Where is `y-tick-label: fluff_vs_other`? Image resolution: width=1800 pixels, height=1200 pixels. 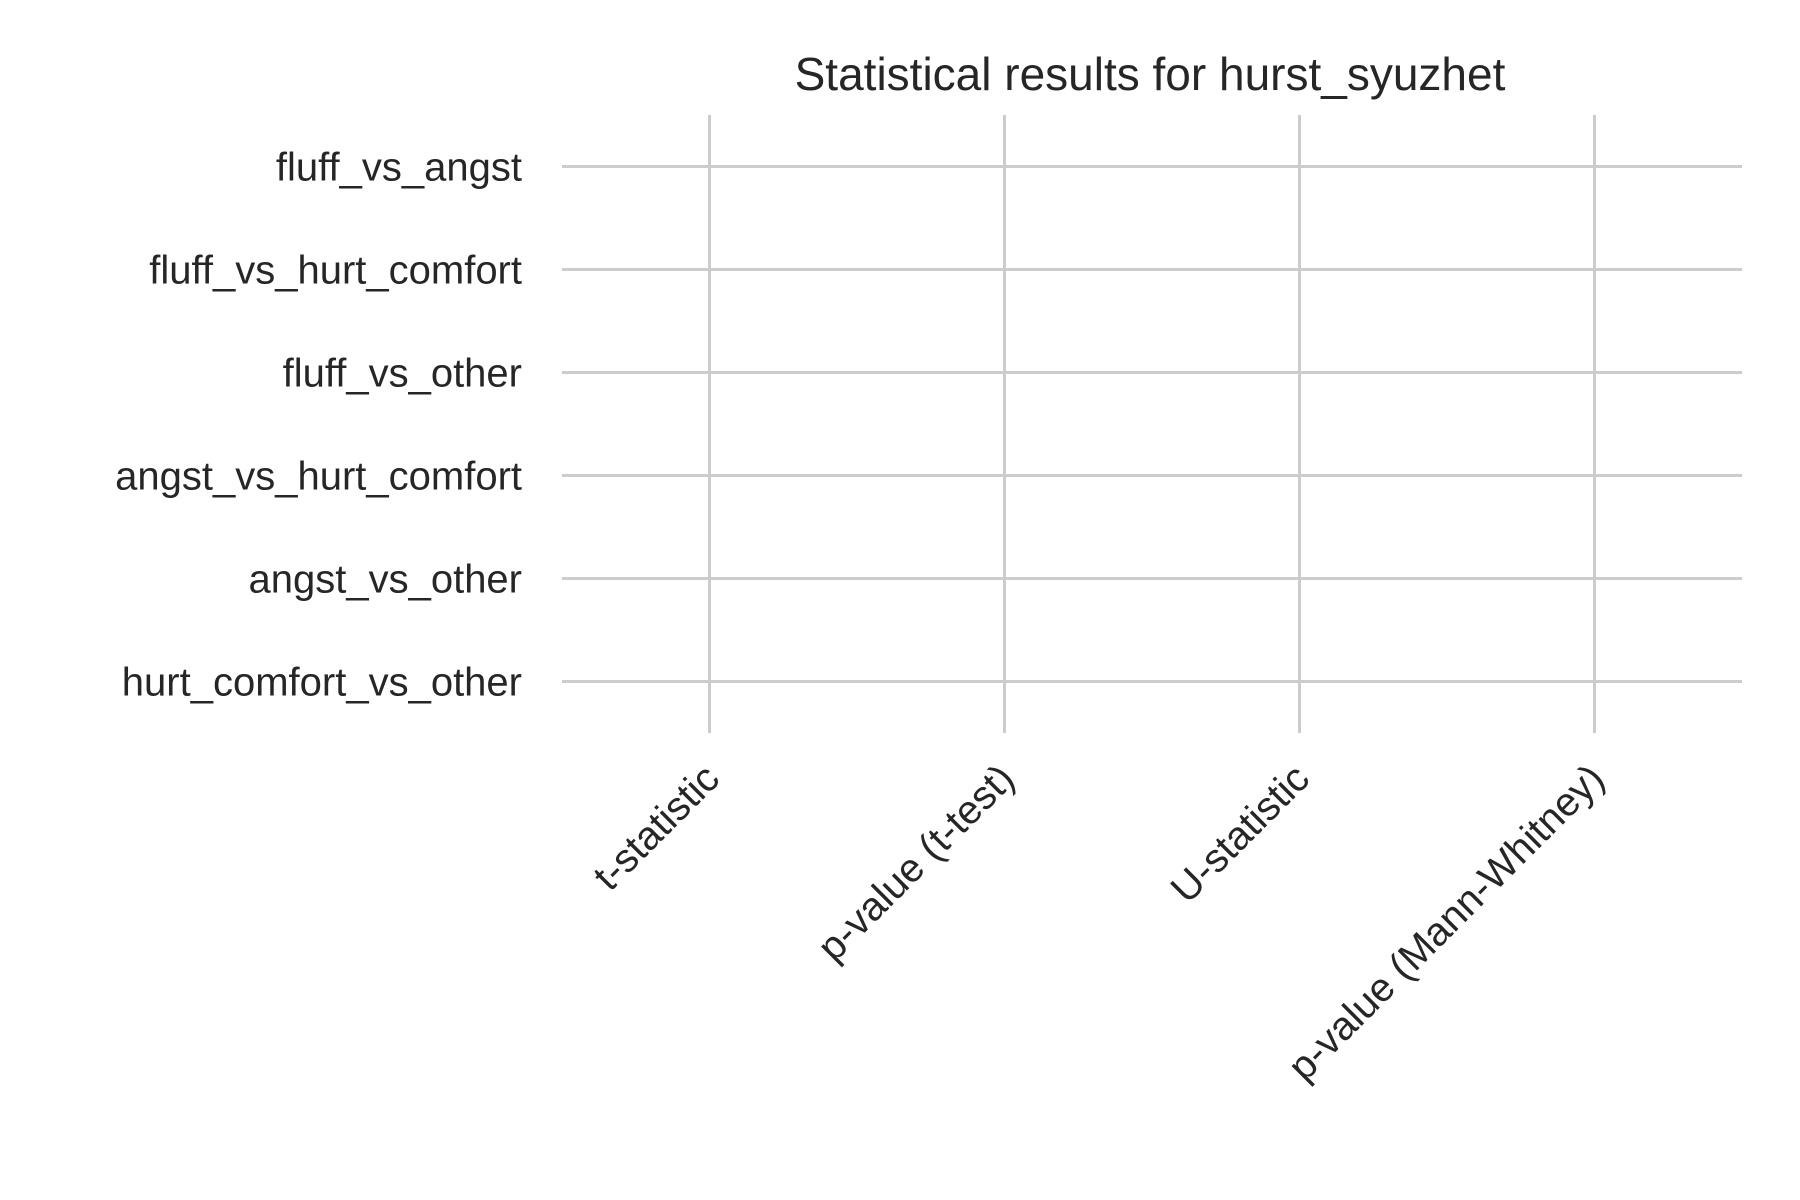 y-tick-label: fluff_vs_other is located at coordinates (402, 374).